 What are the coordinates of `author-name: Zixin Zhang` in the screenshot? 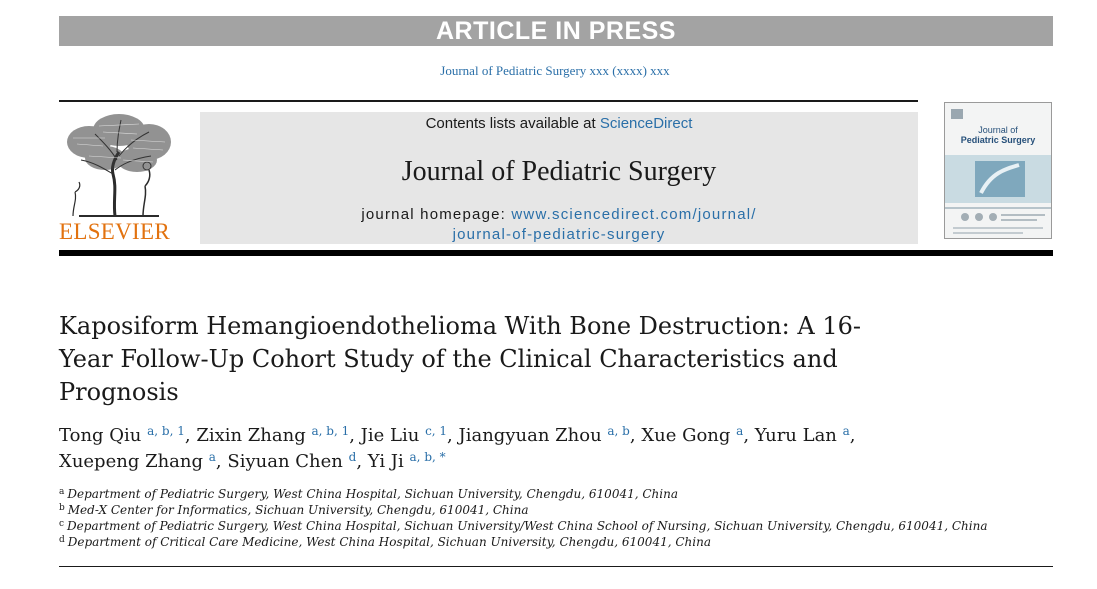 It's located at (251, 435).